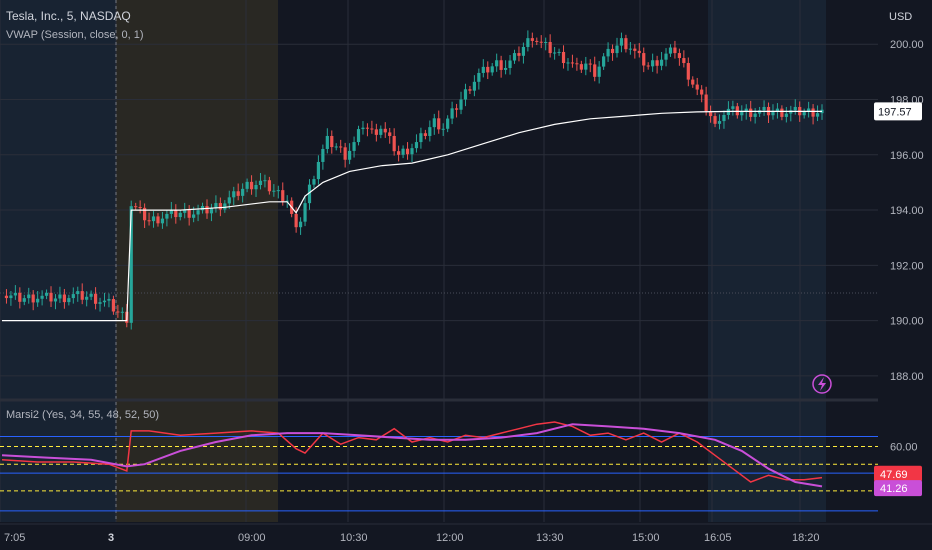 Image resolution: width=932 pixels, height=550 pixels. What do you see at coordinates (718, 538) in the screenshot?
I see `time-tick-label: 16:05` at bounding box center [718, 538].